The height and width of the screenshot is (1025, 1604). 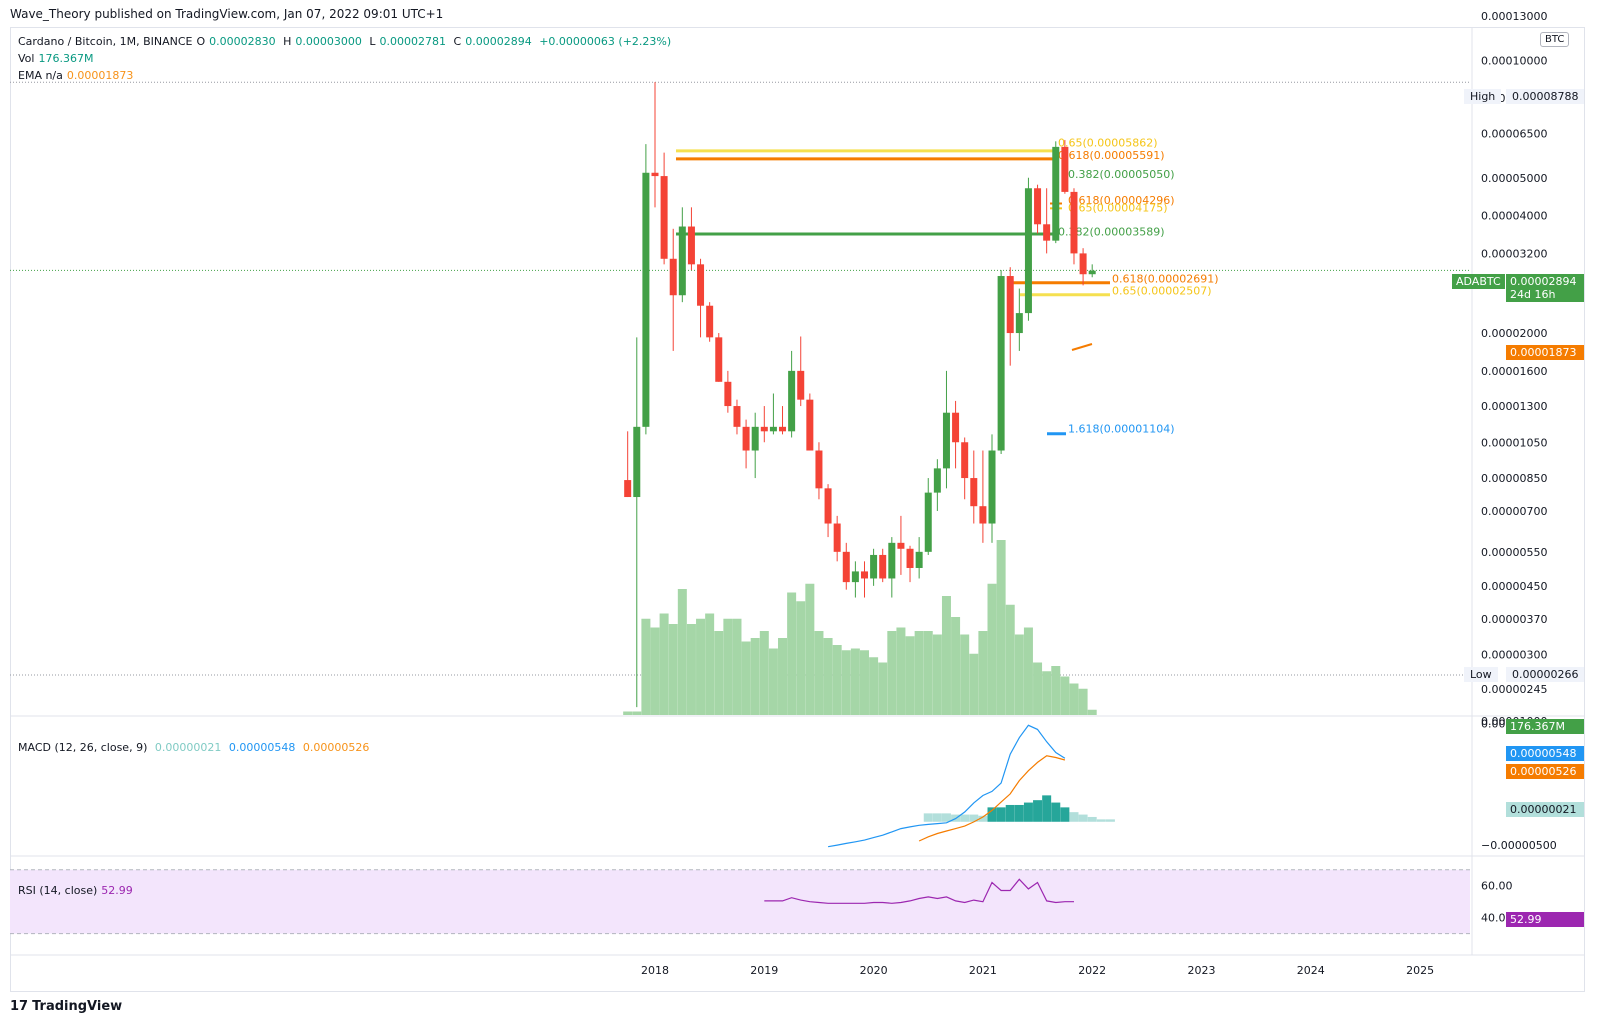 What do you see at coordinates (605, 41) in the screenshot?
I see `legend-change: +0.00000063 (+2.23%)` at bounding box center [605, 41].